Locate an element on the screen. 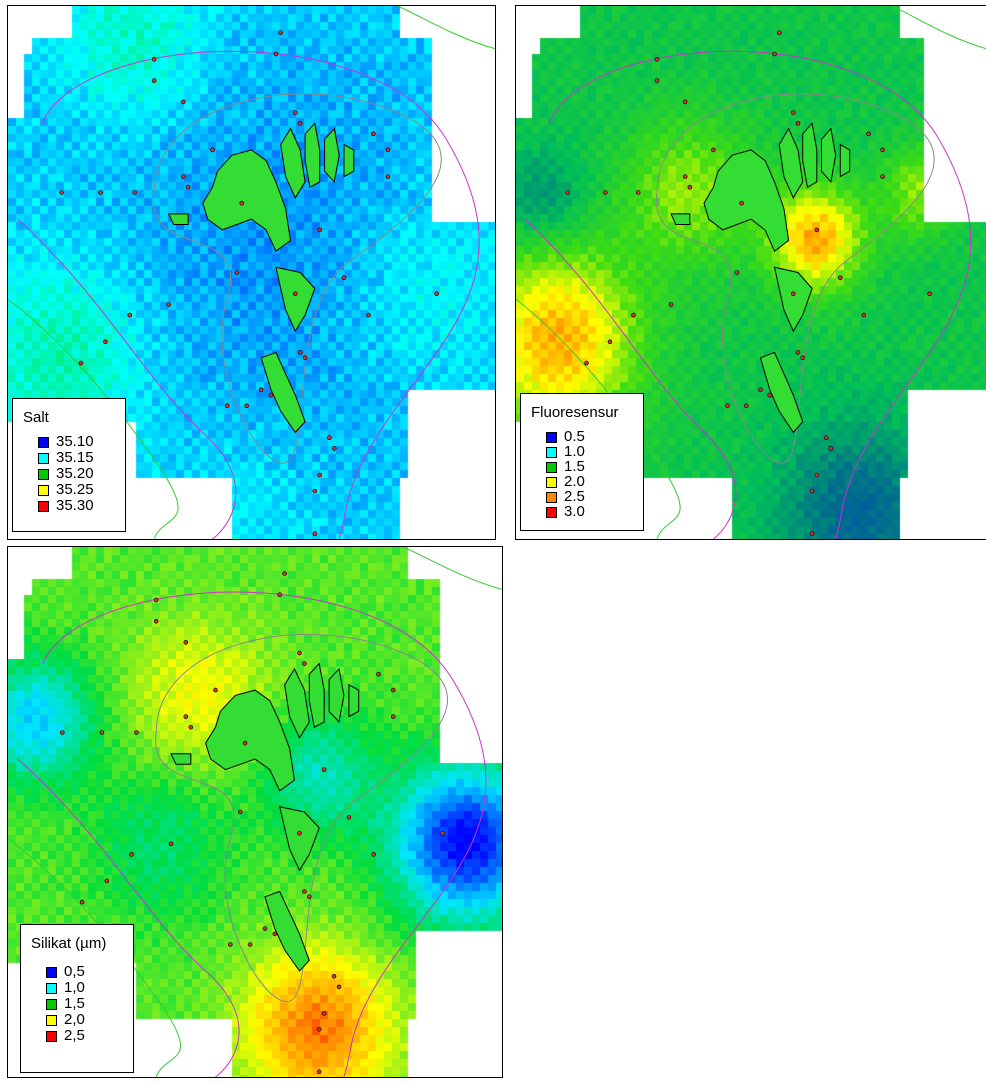  inner-depth-contour is located at coordinates (297, 278).